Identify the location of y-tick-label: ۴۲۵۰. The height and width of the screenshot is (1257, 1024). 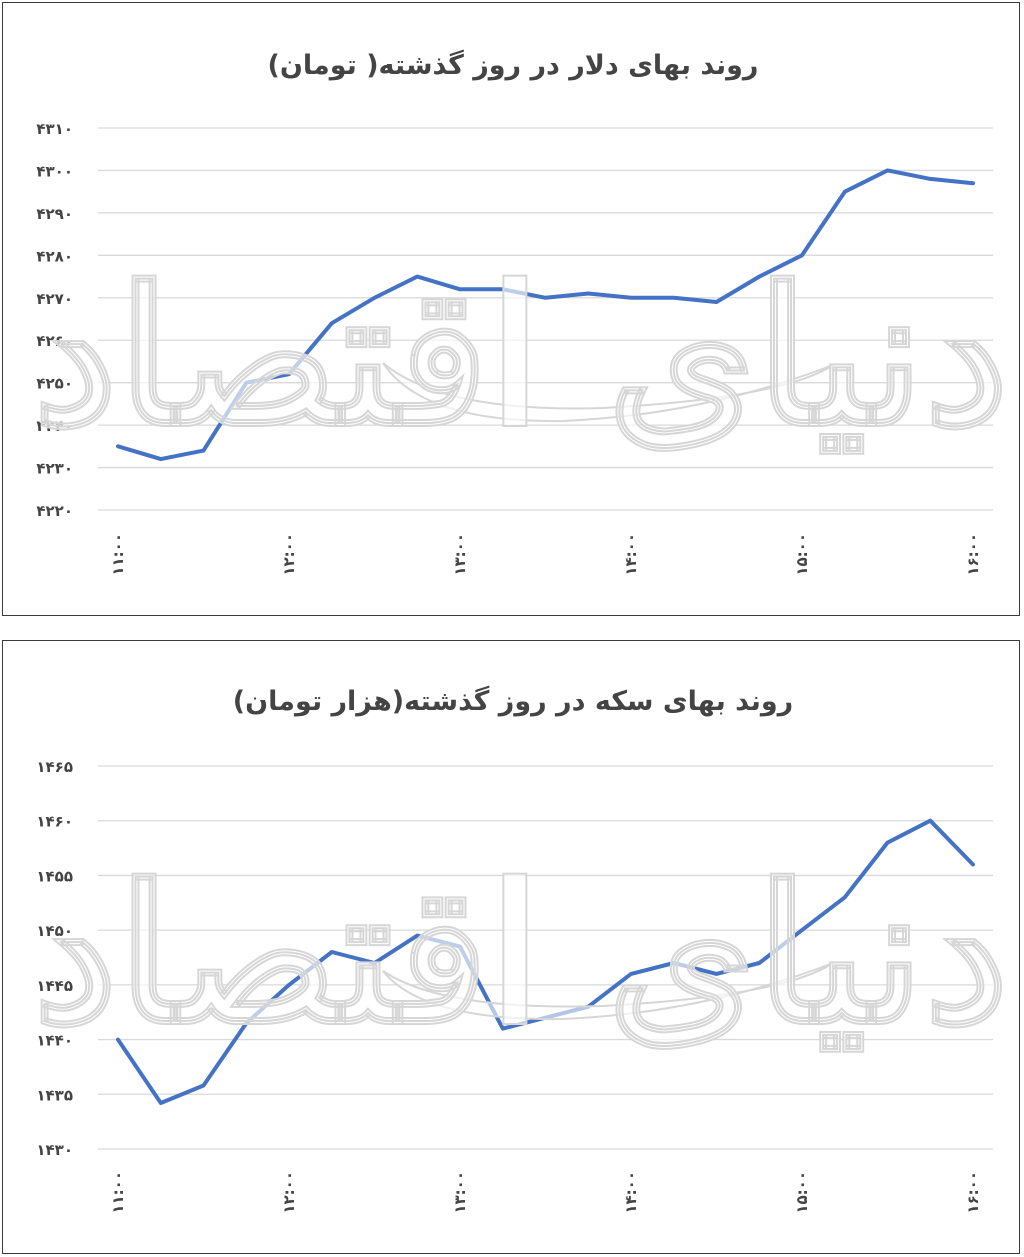
(54, 384).